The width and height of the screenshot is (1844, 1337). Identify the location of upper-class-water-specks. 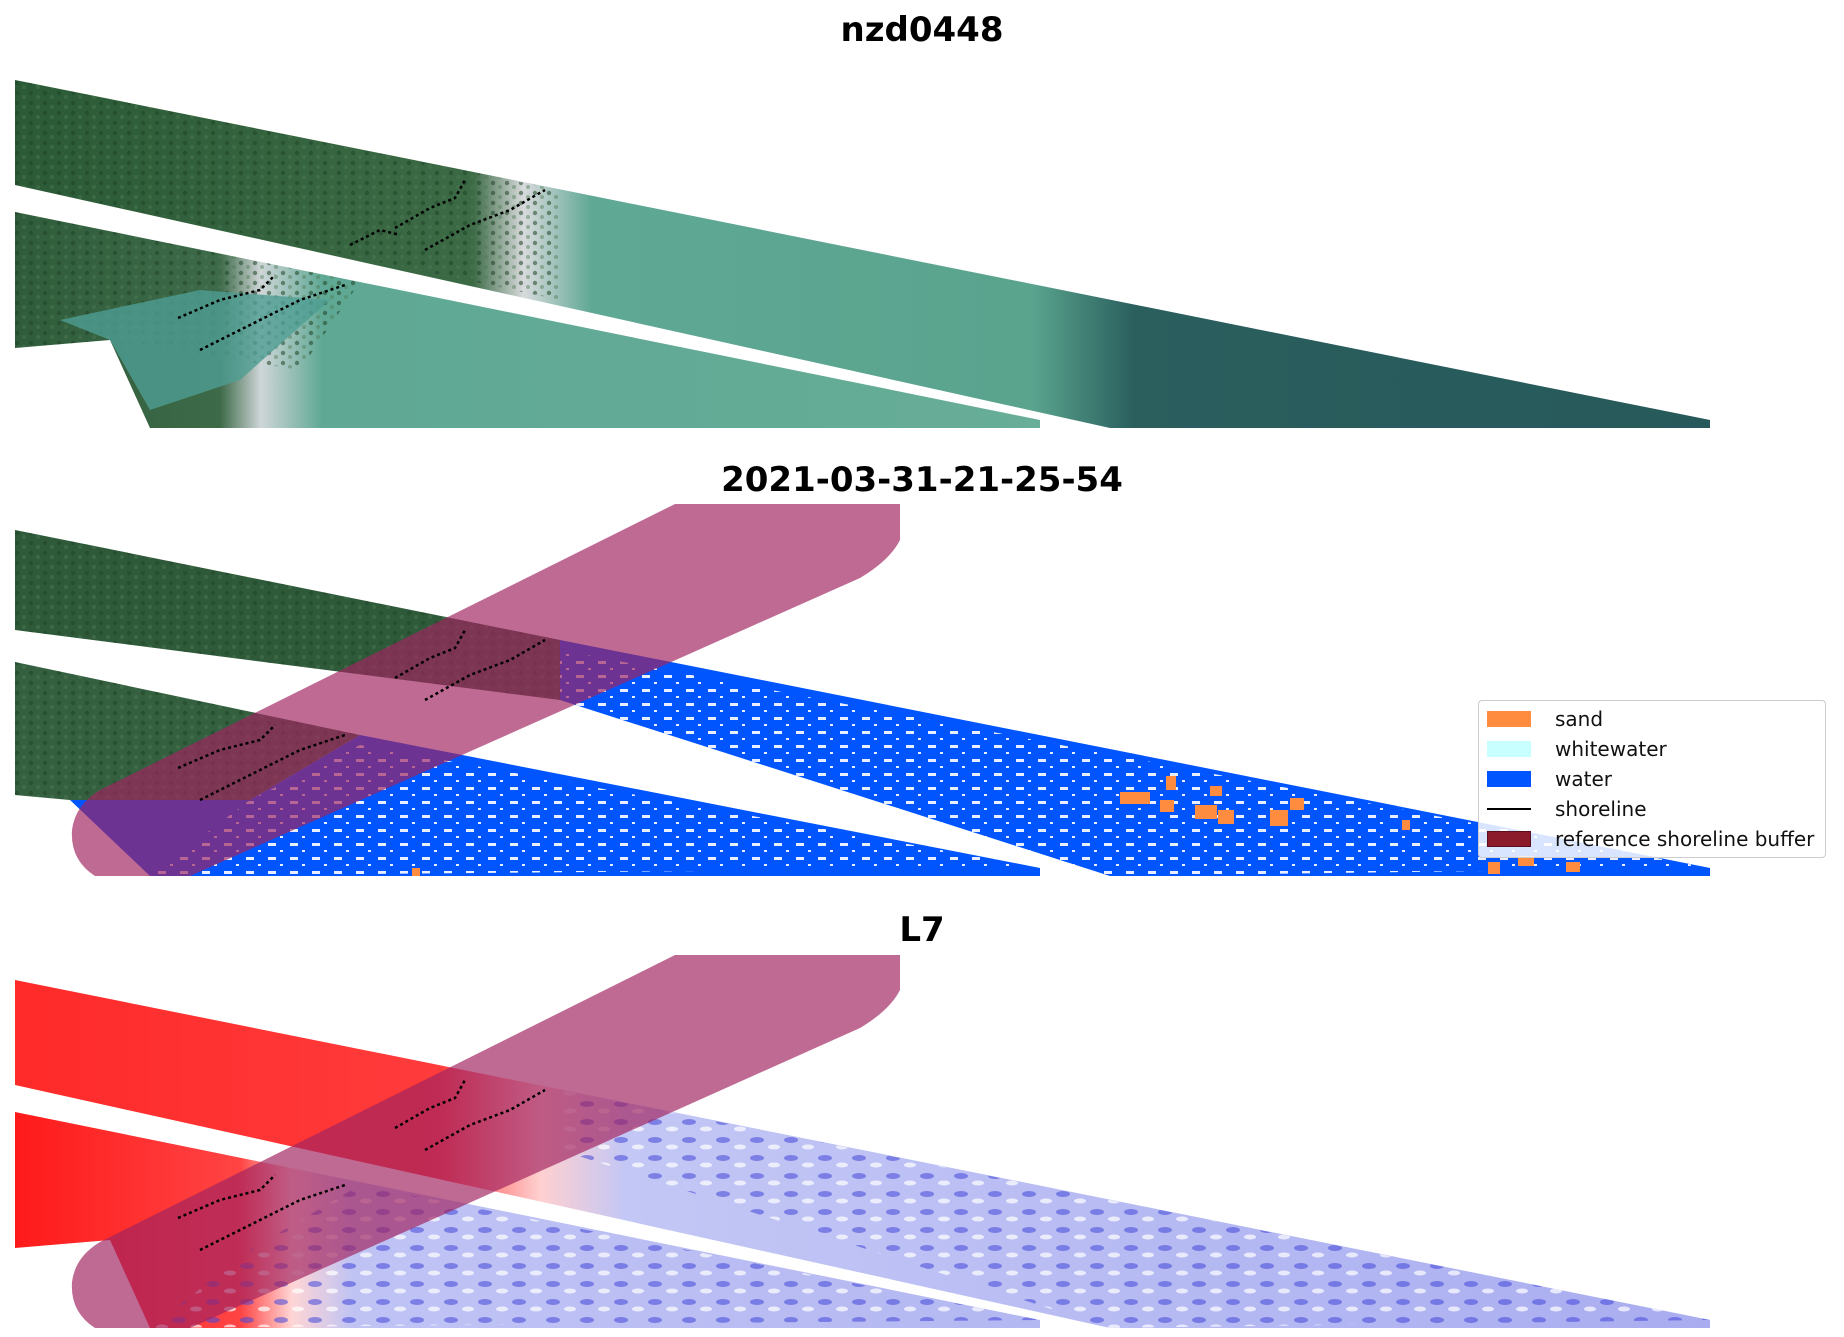
(1135, 763).